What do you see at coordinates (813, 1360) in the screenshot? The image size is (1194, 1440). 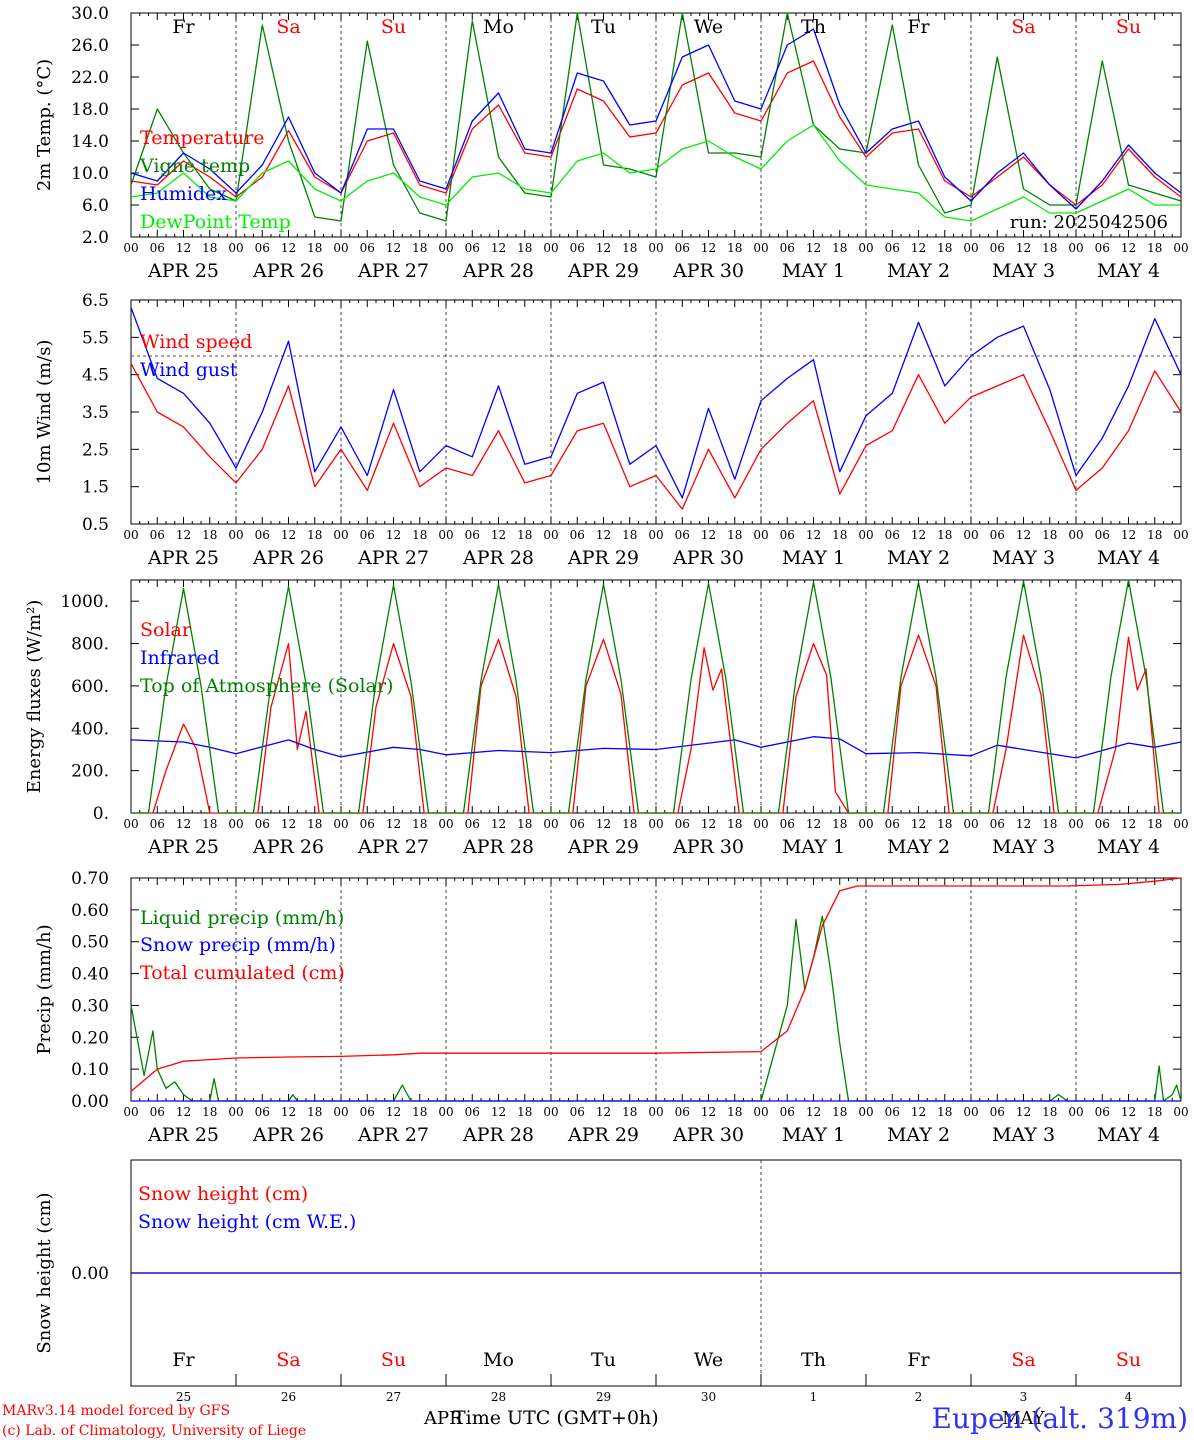 I see `weekday-label: Th` at bounding box center [813, 1360].